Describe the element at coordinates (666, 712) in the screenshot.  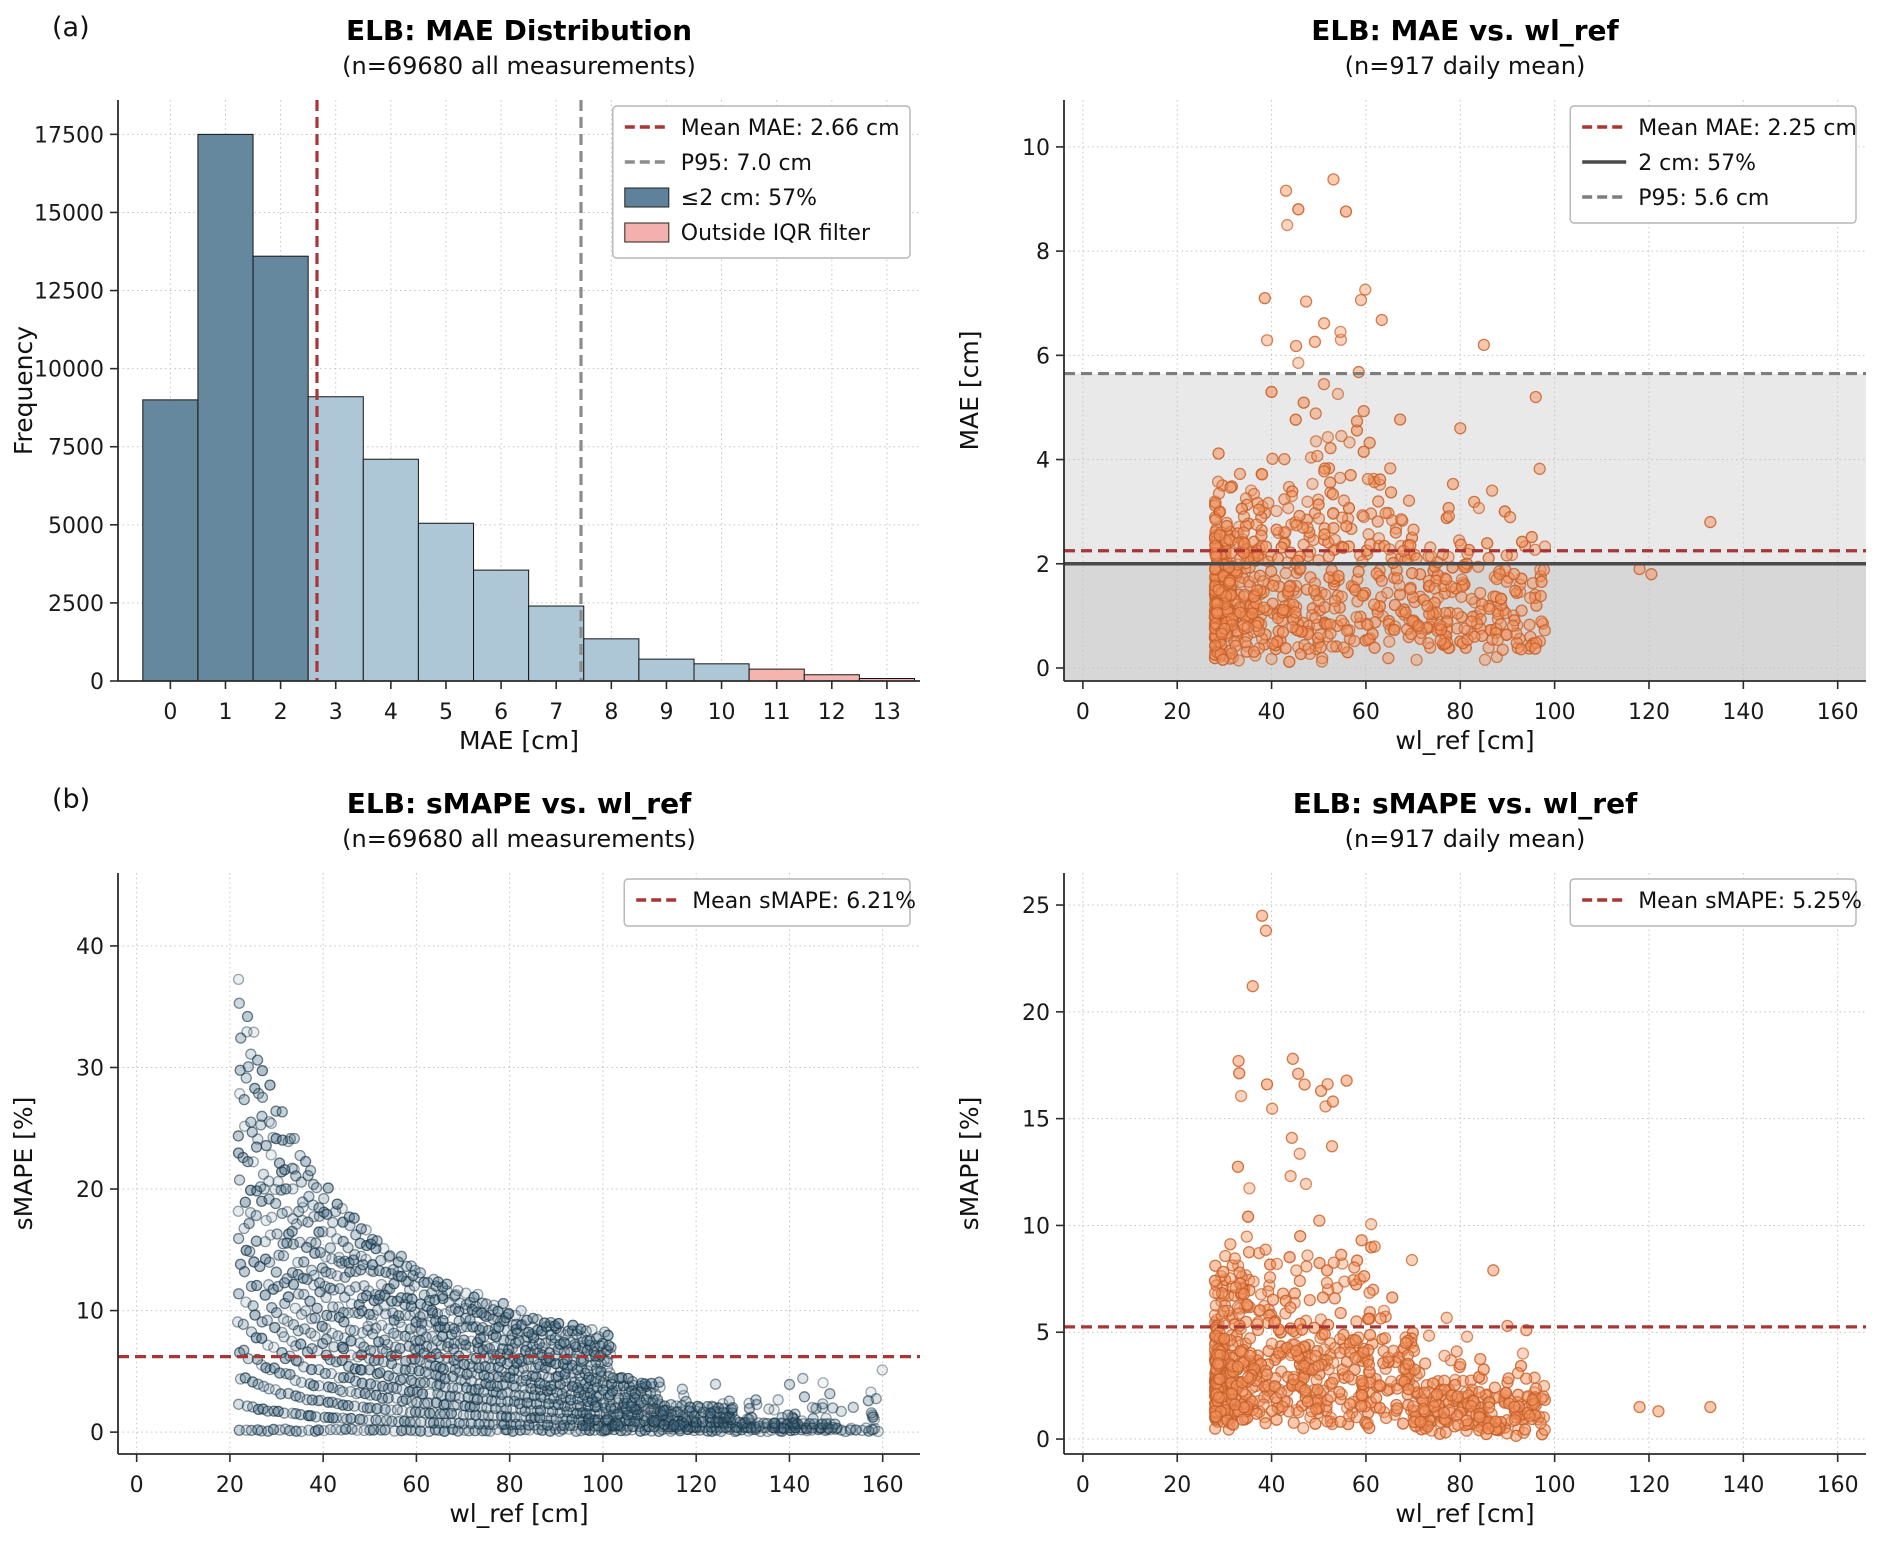
I see `svg-text: 9` at that location.